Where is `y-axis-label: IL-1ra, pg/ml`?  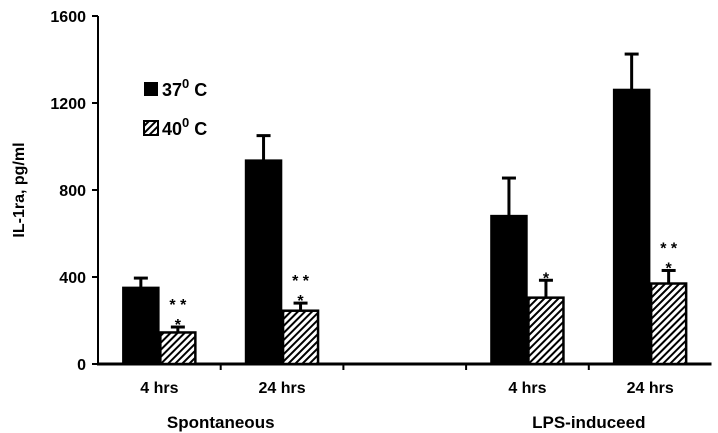
y-axis-label: IL-1ra, pg/ml is located at coordinates (19, 189).